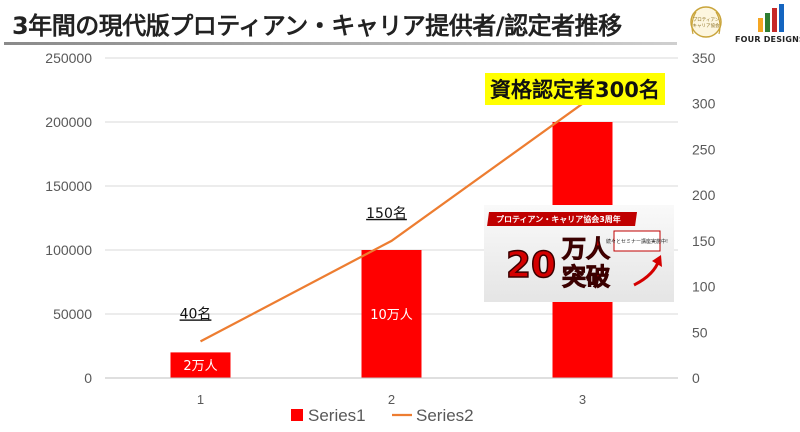 The height and width of the screenshot is (432, 800). Describe the element at coordinates (704, 104) in the screenshot. I see `y-right-tick-label: 300` at that location.